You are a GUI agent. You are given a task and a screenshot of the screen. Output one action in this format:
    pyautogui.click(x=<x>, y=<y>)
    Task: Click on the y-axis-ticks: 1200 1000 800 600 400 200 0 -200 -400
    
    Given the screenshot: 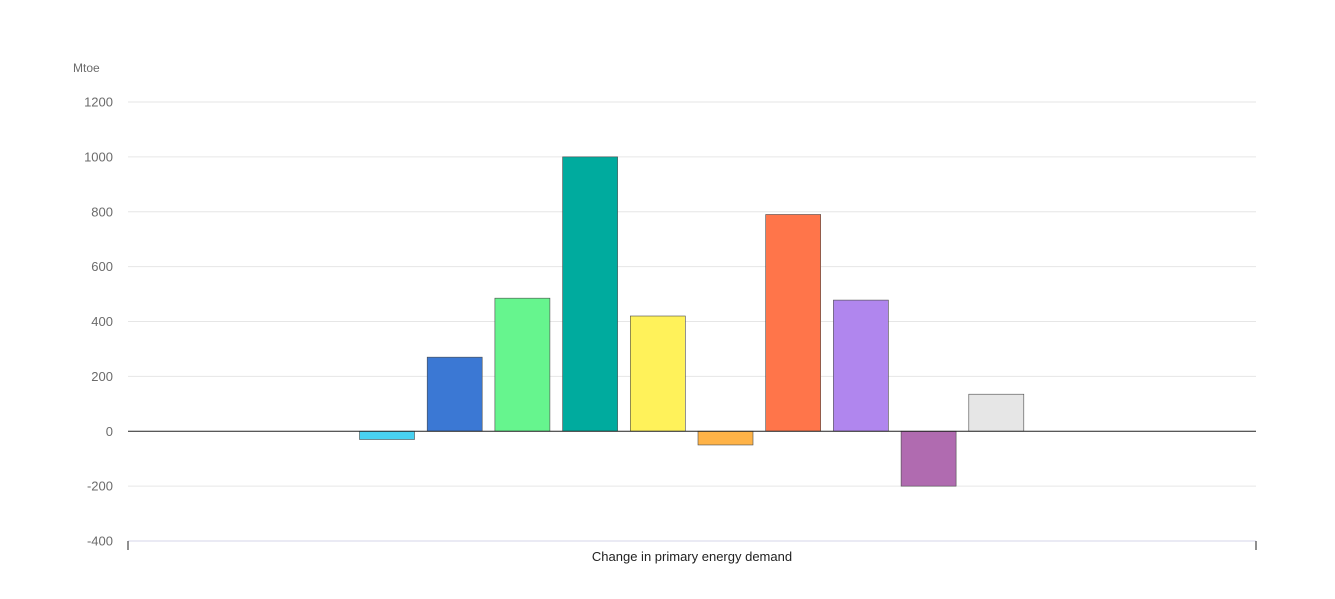 What is the action you would take?
    pyautogui.click(x=98, y=322)
    